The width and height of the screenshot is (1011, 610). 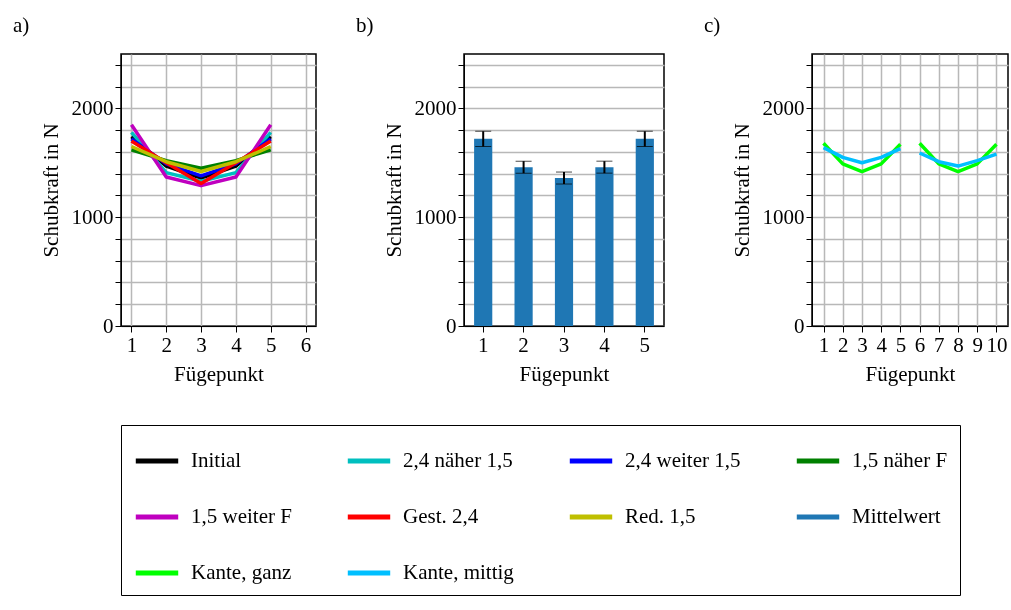 What do you see at coordinates (900, 460) in the screenshot?
I see `legend-label: 1,5 näher F` at bounding box center [900, 460].